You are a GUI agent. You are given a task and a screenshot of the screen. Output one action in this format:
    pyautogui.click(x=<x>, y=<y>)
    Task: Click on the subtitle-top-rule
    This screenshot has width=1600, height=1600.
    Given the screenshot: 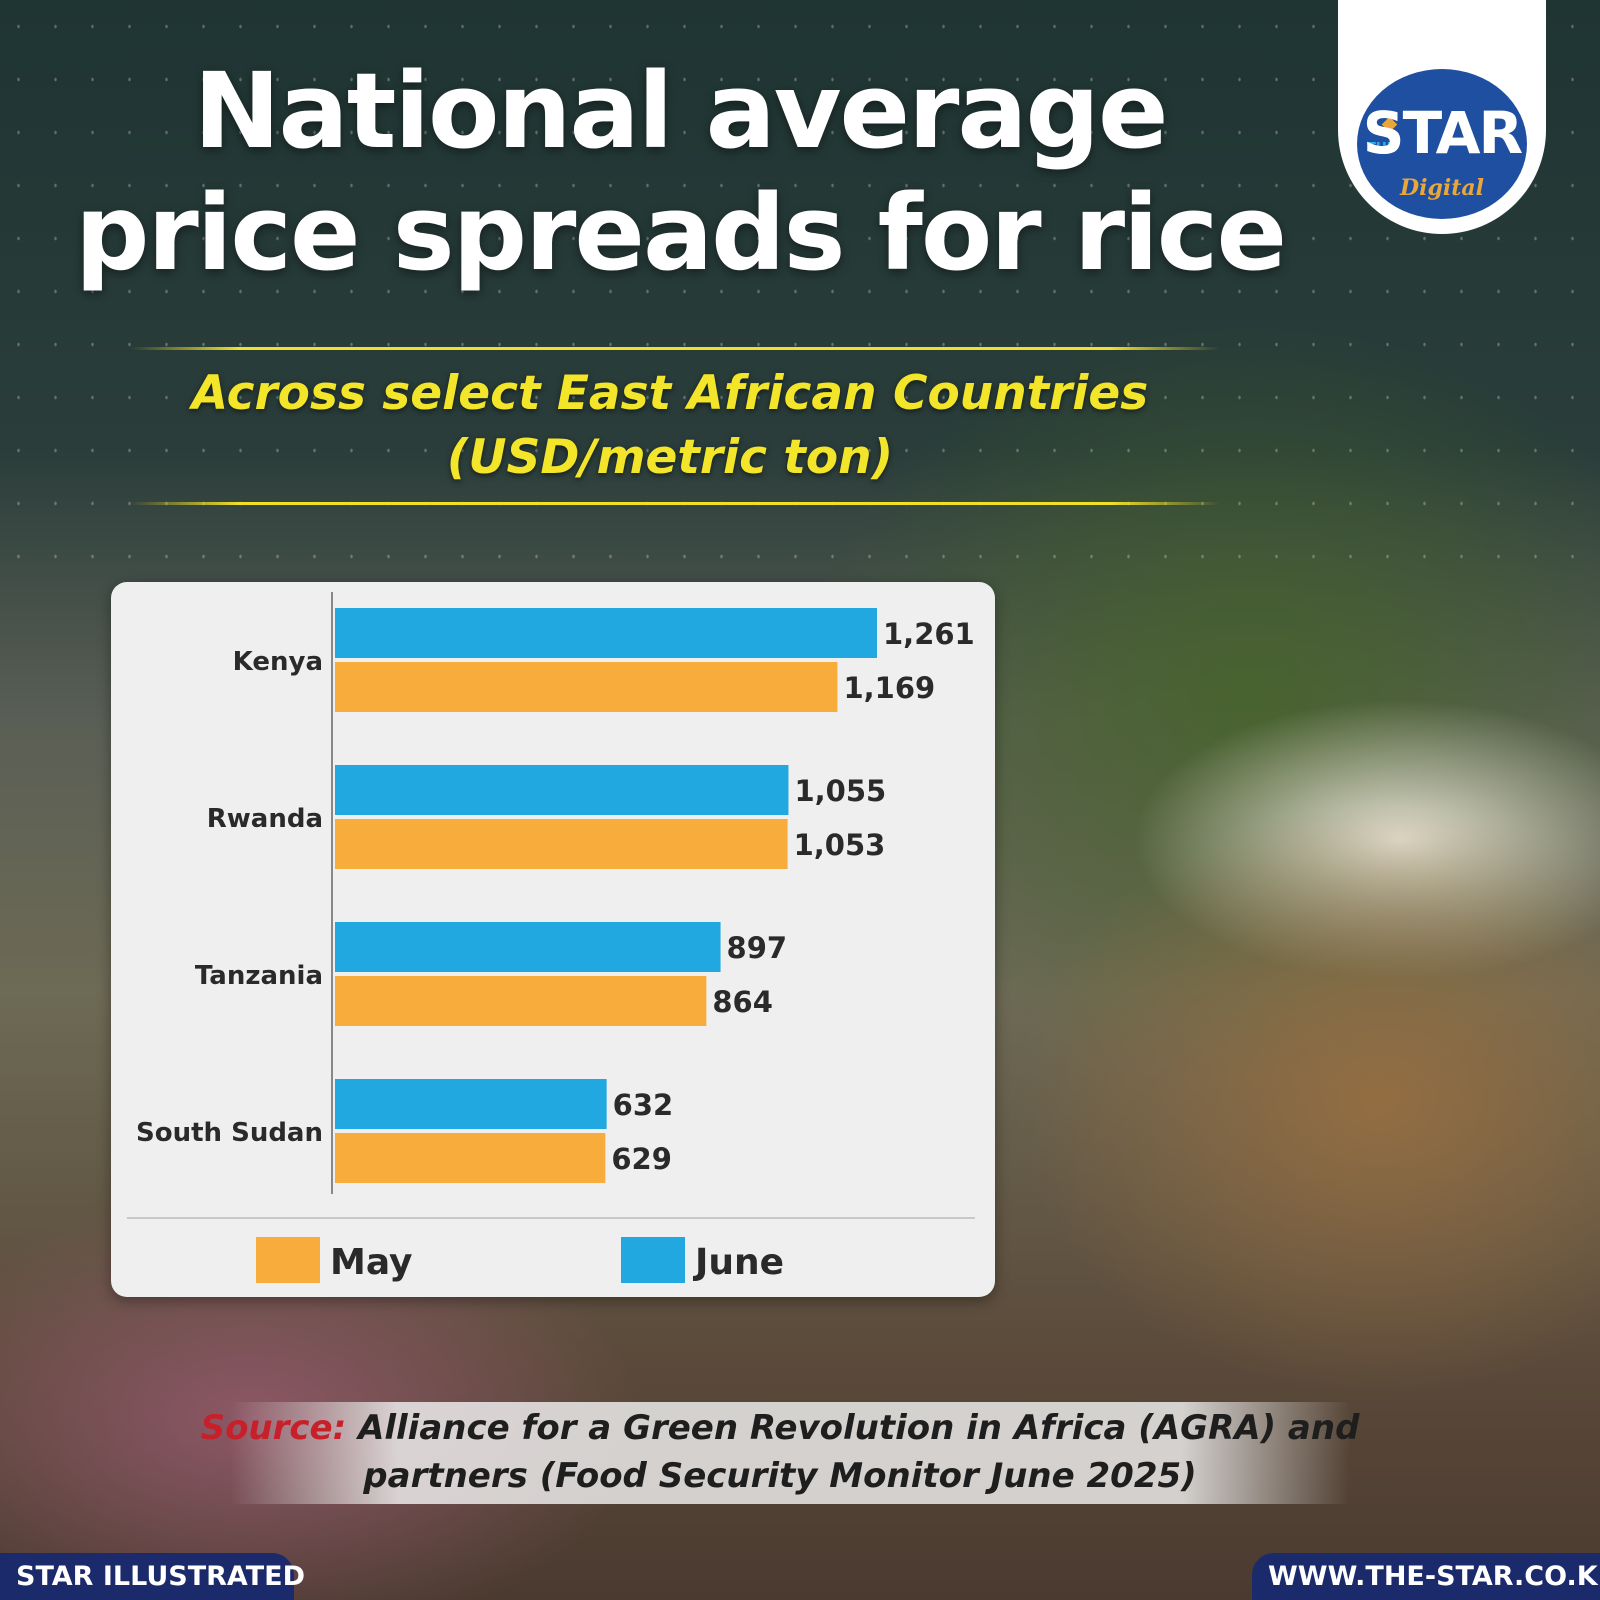 What is the action you would take?
    pyautogui.click(x=675, y=348)
    